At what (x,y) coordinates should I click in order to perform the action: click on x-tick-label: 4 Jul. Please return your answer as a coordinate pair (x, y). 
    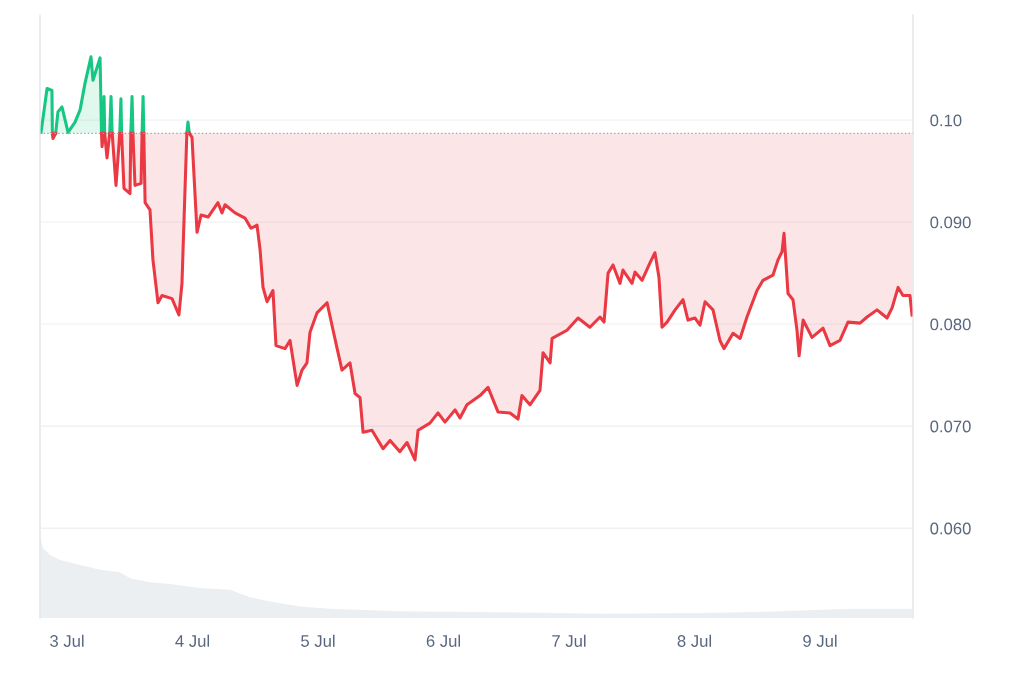
    Looking at the image, I should click on (192, 640).